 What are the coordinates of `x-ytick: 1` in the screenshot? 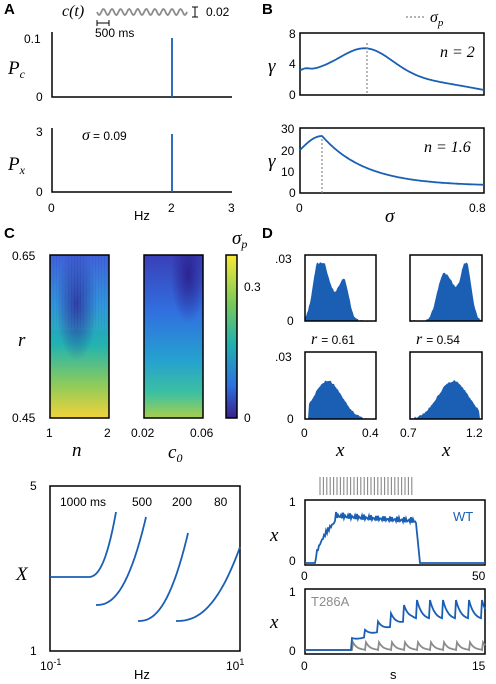 It's located at (33, 651).